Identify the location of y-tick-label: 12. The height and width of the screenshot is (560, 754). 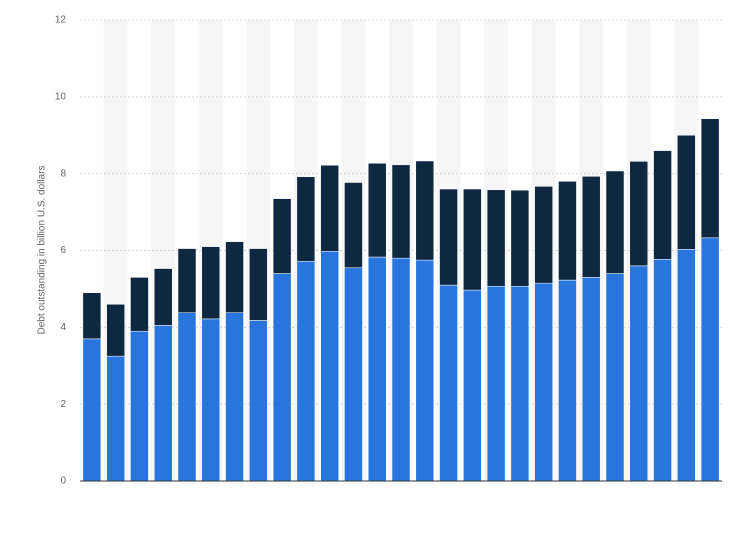
(61, 20).